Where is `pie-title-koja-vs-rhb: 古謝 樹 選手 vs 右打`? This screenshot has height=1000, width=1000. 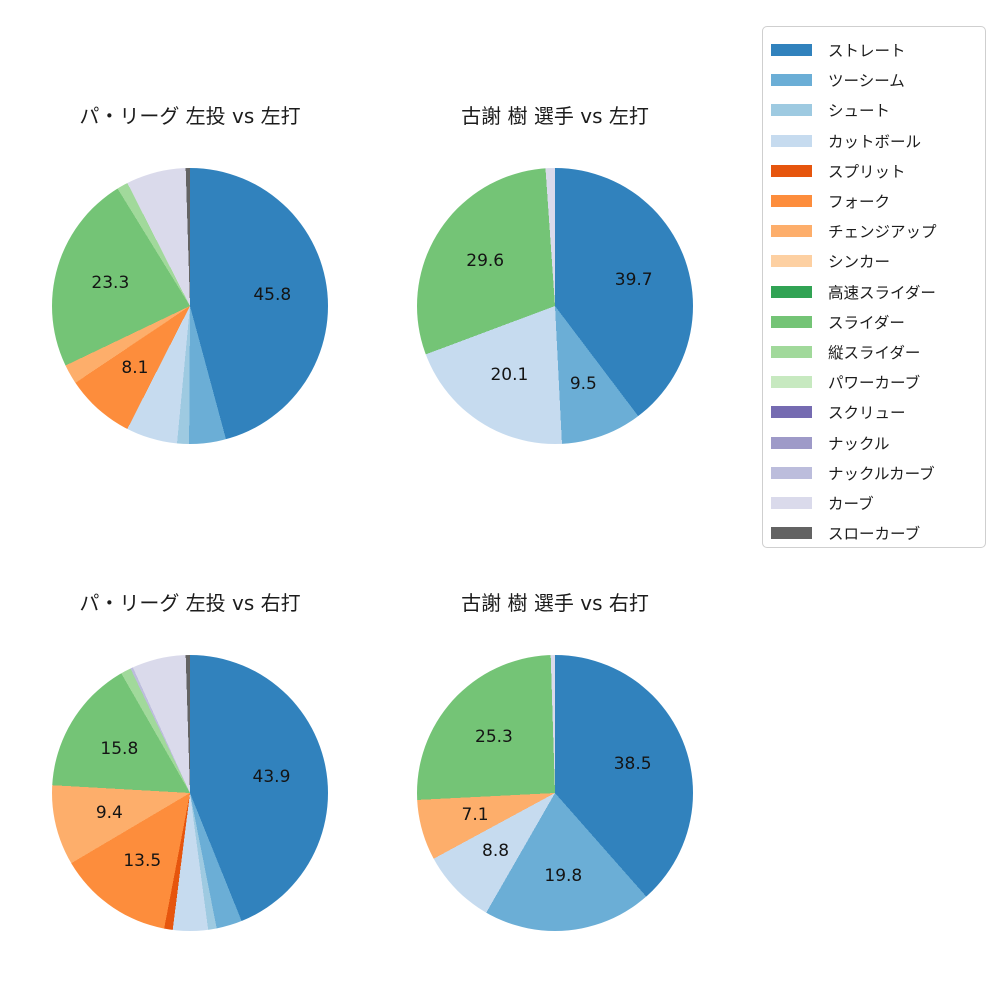 pie-title-koja-vs-rhb: 古謝 樹 選手 vs 右打 is located at coordinates (555, 603).